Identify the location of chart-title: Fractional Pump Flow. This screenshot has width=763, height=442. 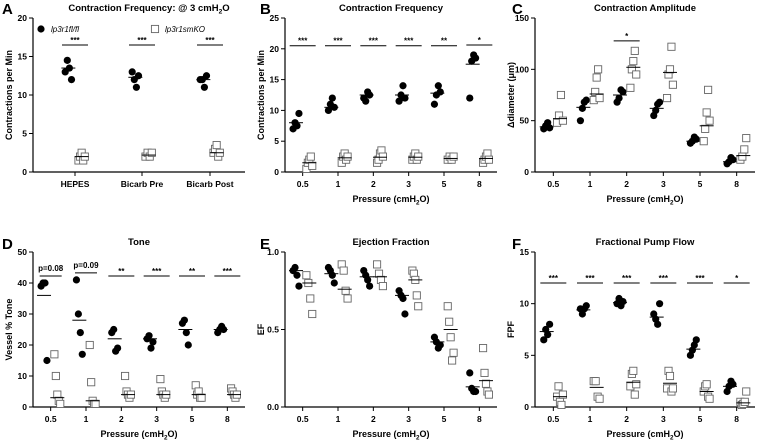
(645, 242).